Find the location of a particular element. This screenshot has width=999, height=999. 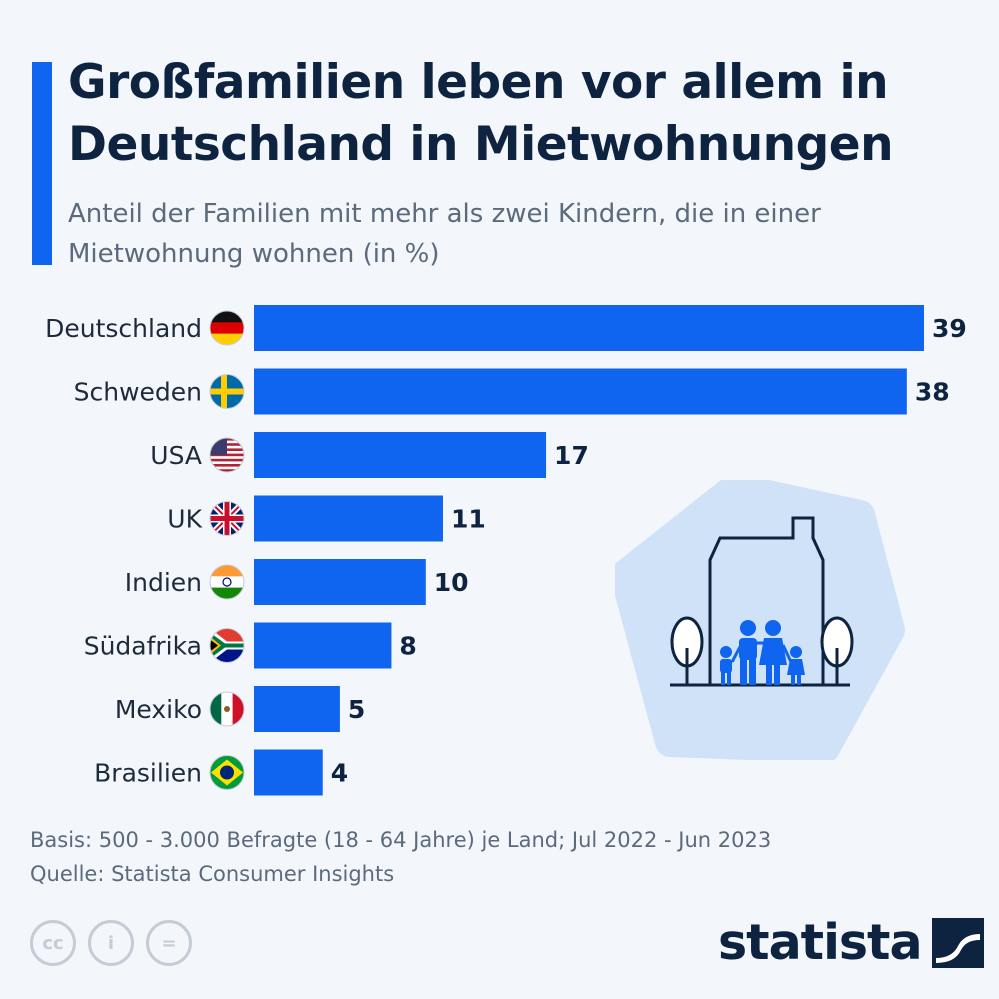

germany-flag-icon is located at coordinates (227, 328).